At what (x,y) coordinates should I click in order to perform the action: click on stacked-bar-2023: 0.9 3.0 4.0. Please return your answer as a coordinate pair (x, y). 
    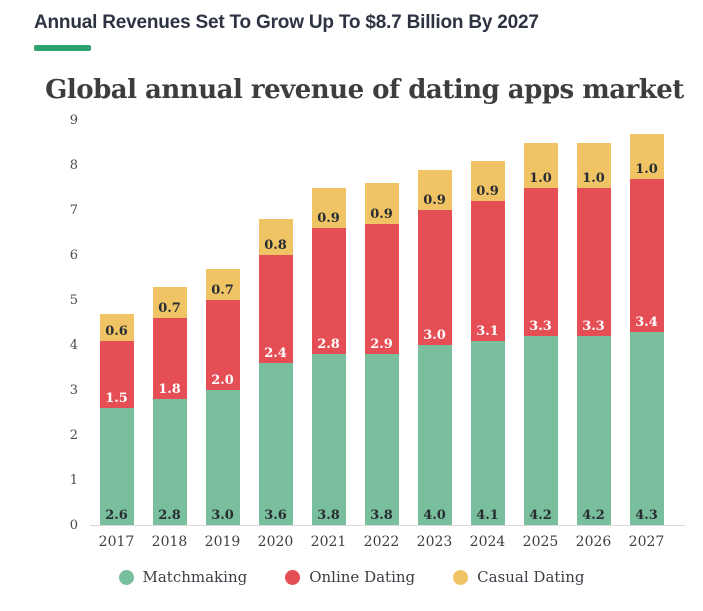
    Looking at the image, I should click on (434, 347).